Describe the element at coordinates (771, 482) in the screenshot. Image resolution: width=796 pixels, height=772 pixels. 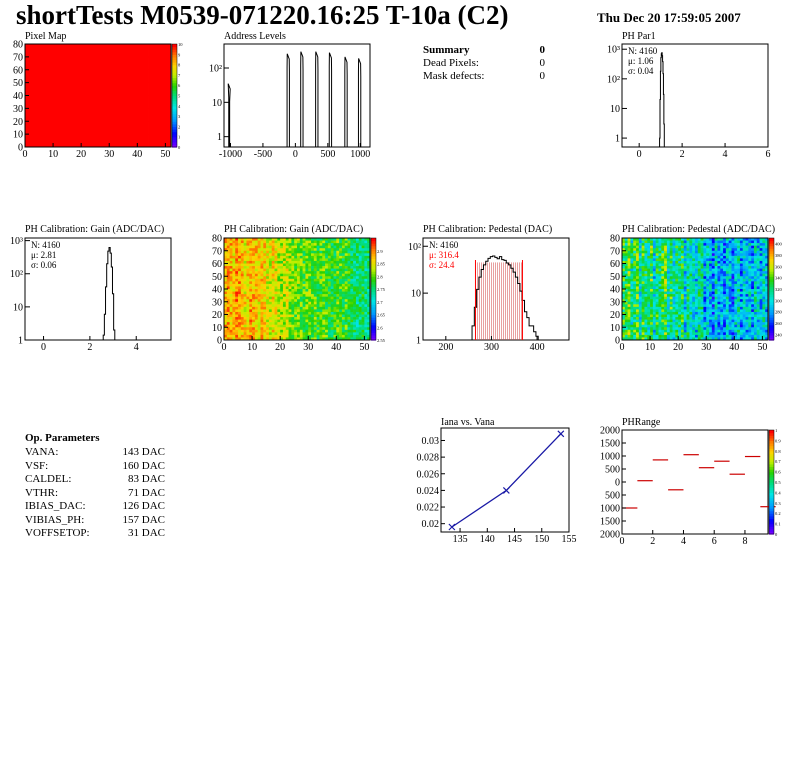
I see `color-scale` at that location.